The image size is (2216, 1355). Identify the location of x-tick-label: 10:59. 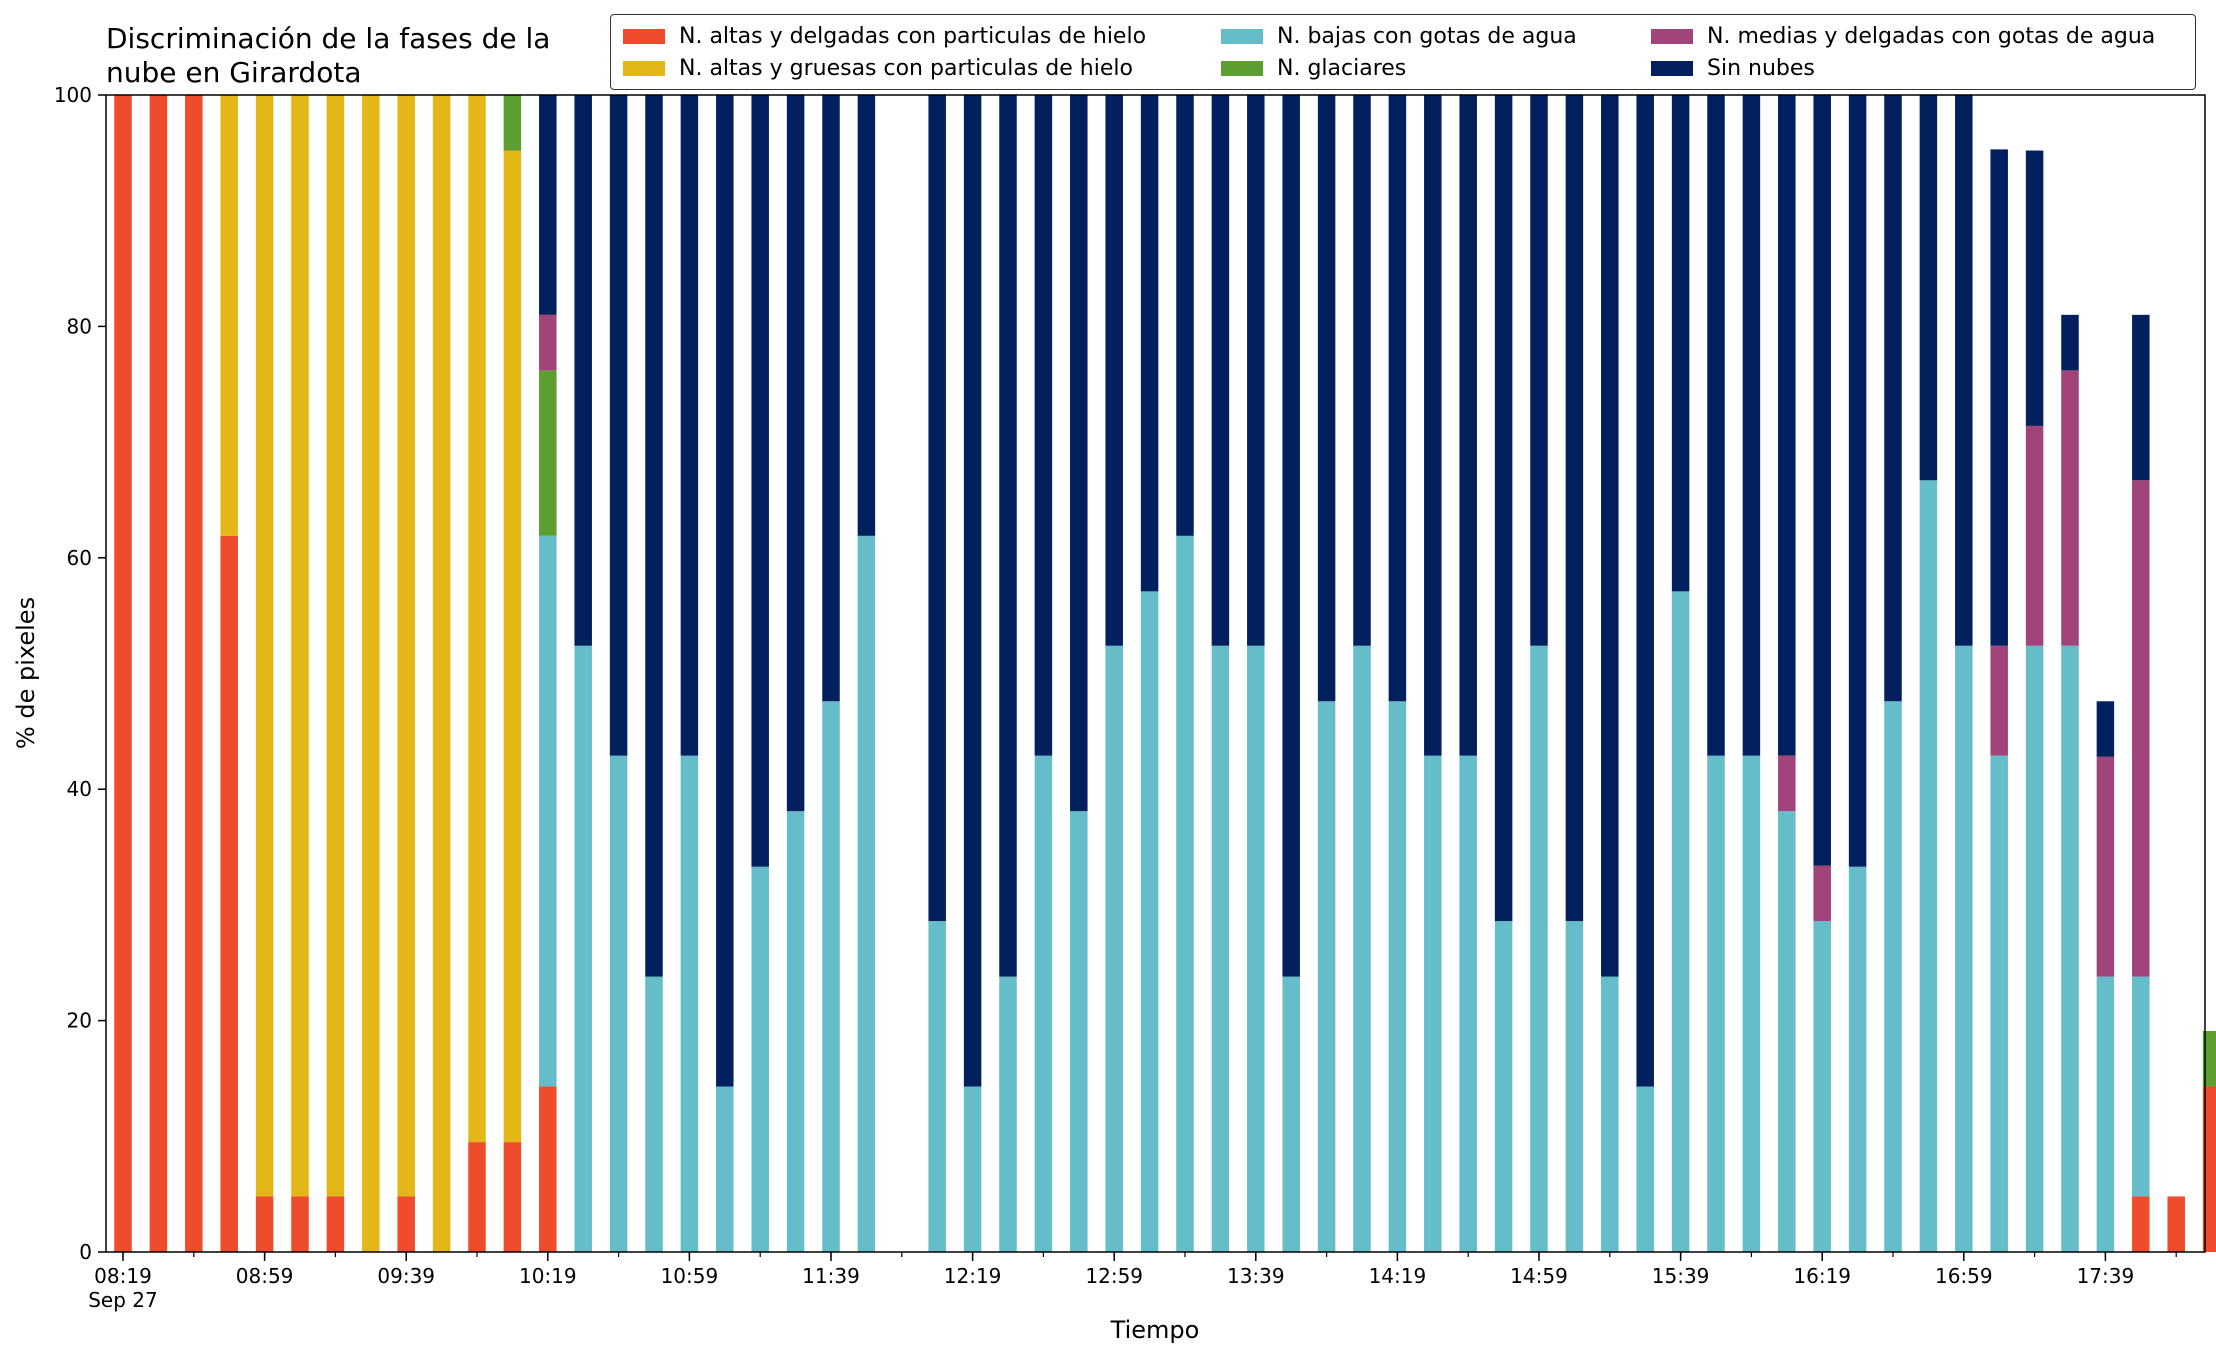
(690, 1276).